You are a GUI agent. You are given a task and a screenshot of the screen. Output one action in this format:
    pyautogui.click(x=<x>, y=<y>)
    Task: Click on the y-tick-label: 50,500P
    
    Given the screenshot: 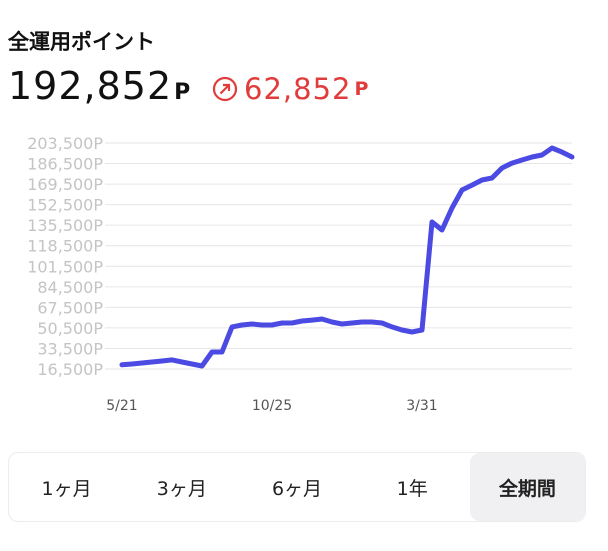 What is the action you would take?
    pyautogui.click(x=70, y=328)
    